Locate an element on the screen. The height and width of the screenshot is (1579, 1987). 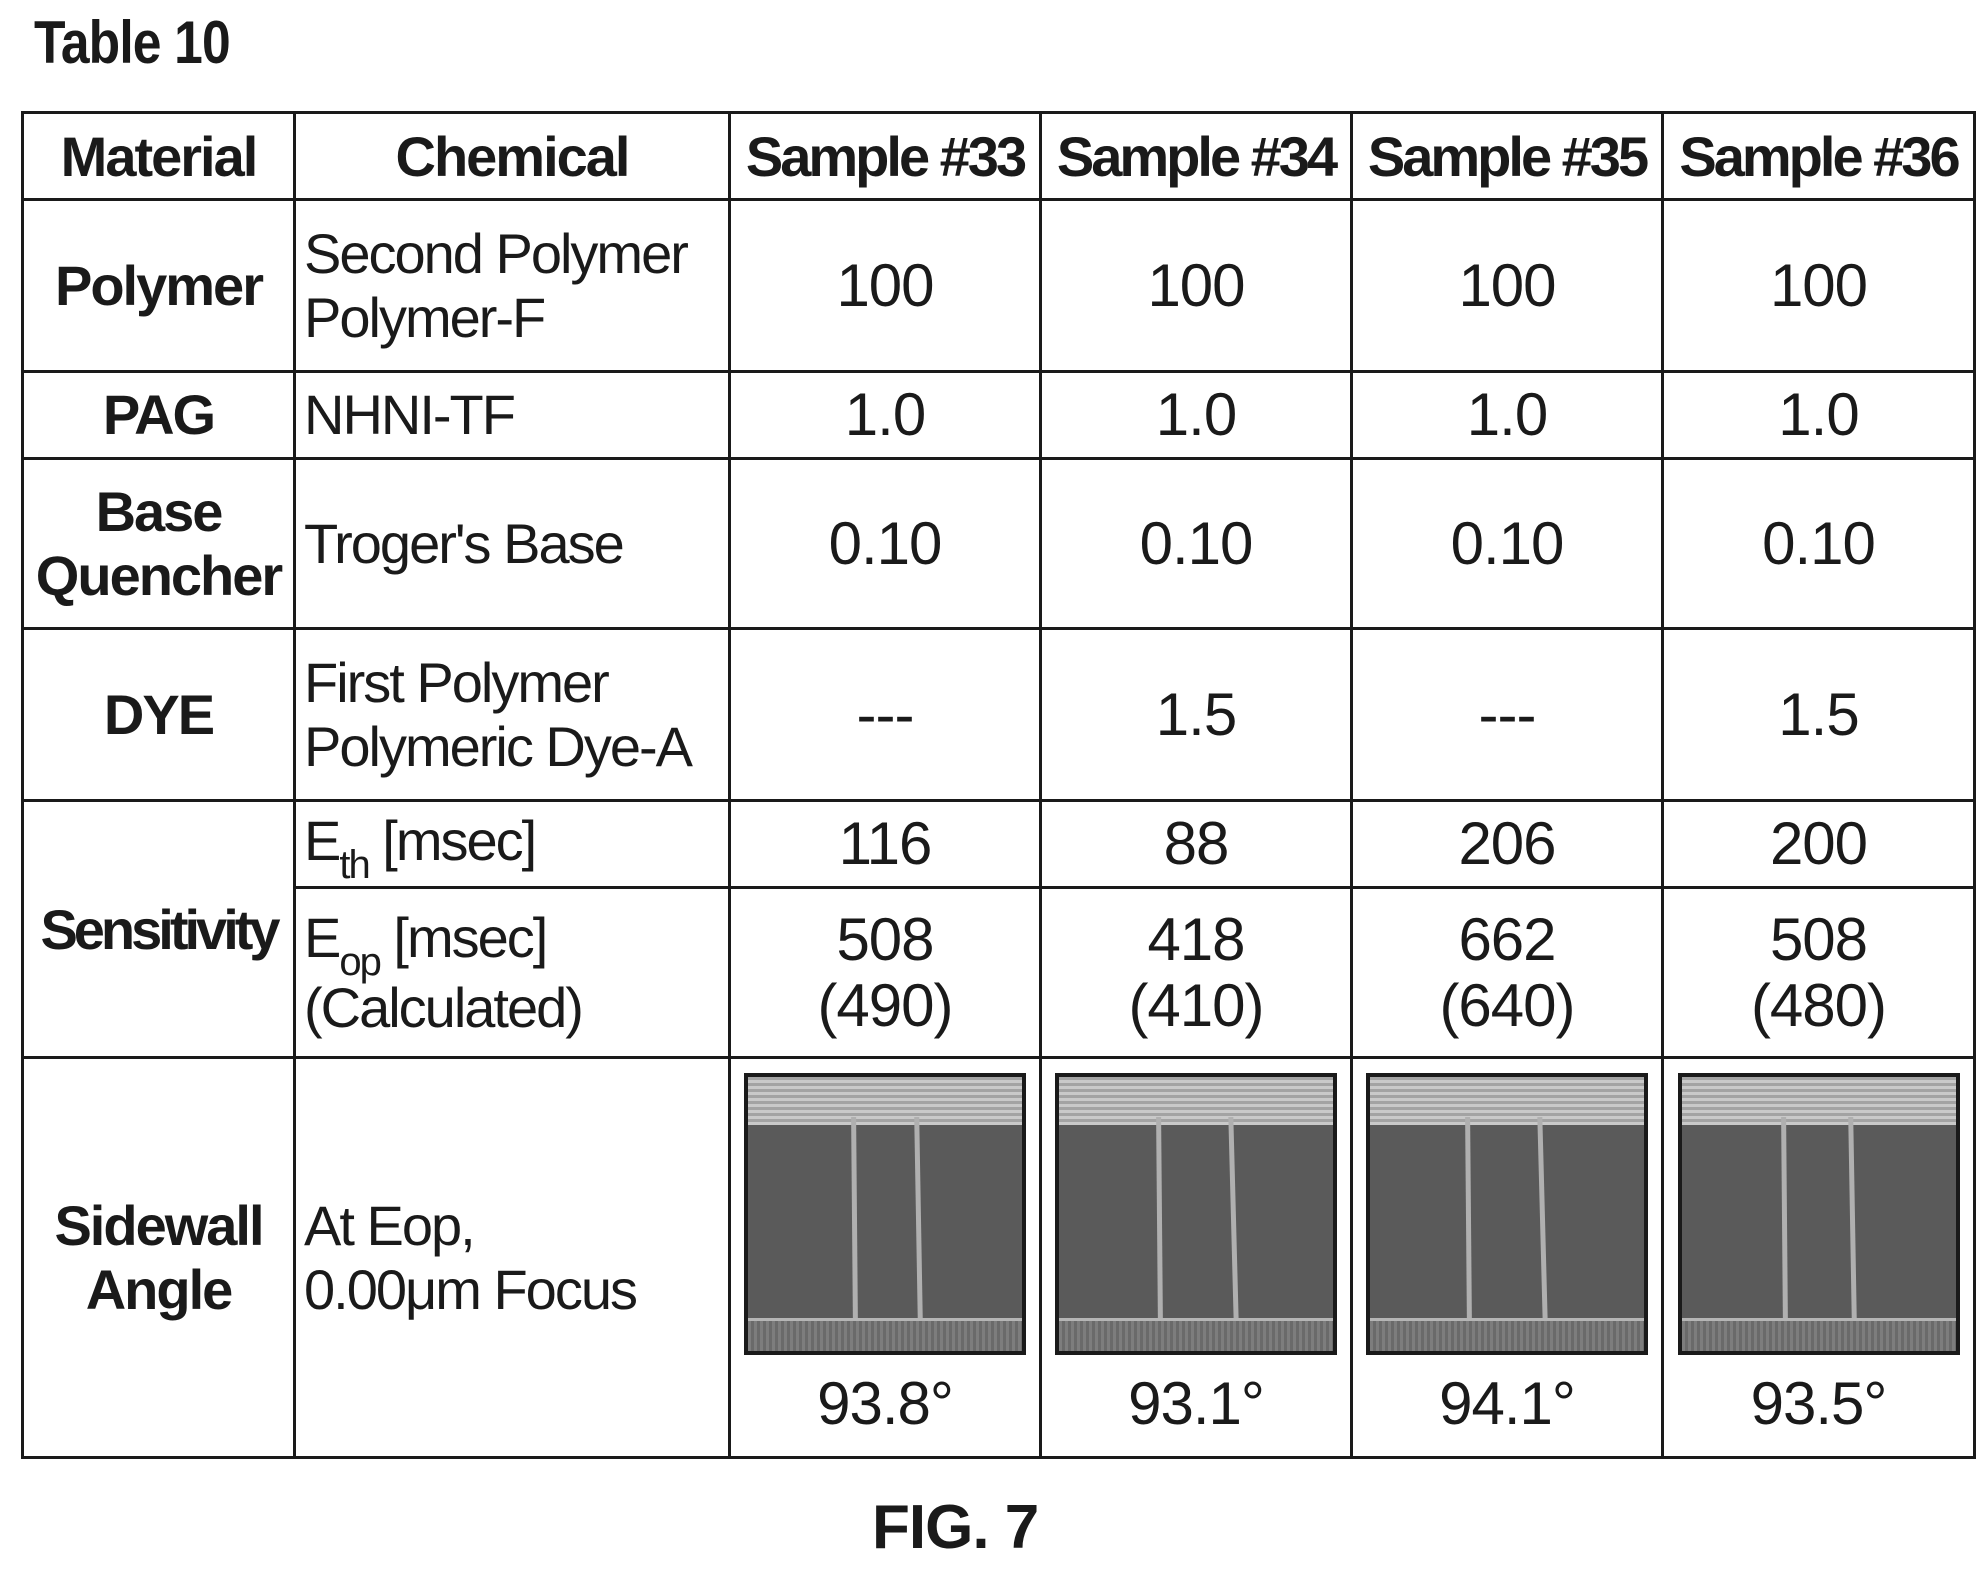
chemical-line: At Eop, is located at coordinates (516, 1226).